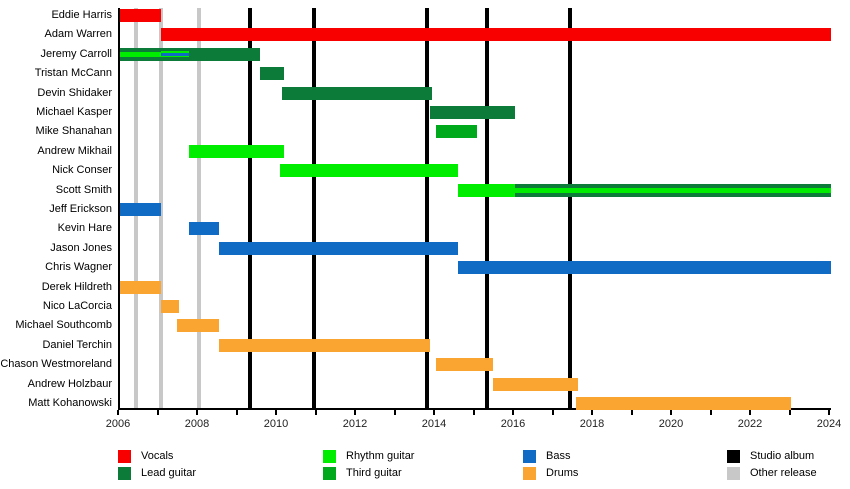 This screenshot has height=489, width=850. Describe the element at coordinates (76, 286) in the screenshot. I see `member-label: Derek Hildreth` at that location.